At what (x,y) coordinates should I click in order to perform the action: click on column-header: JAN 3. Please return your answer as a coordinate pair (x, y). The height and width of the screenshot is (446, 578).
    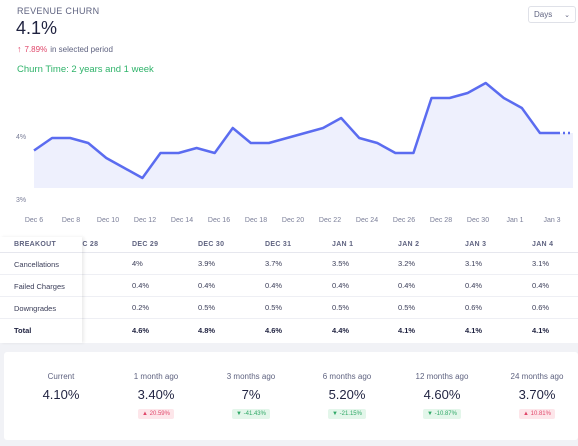
    Looking at the image, I should click on (476, 244).